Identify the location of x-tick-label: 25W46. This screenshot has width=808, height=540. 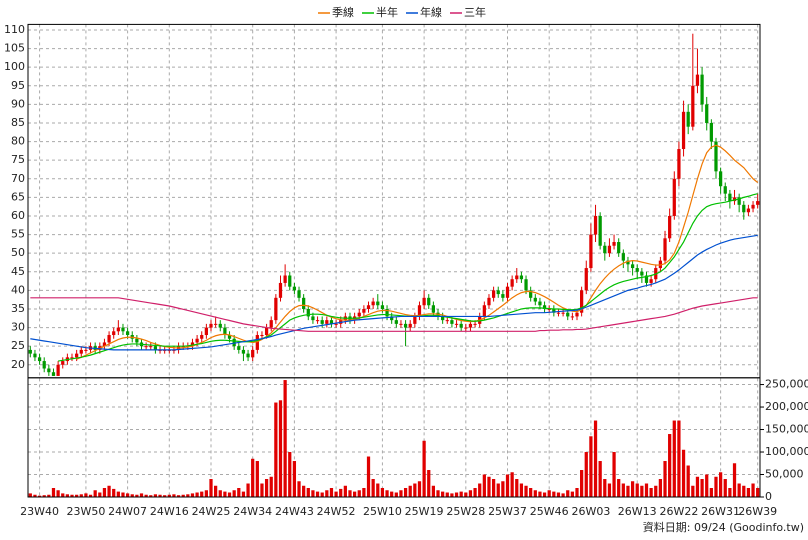
(549, 511).